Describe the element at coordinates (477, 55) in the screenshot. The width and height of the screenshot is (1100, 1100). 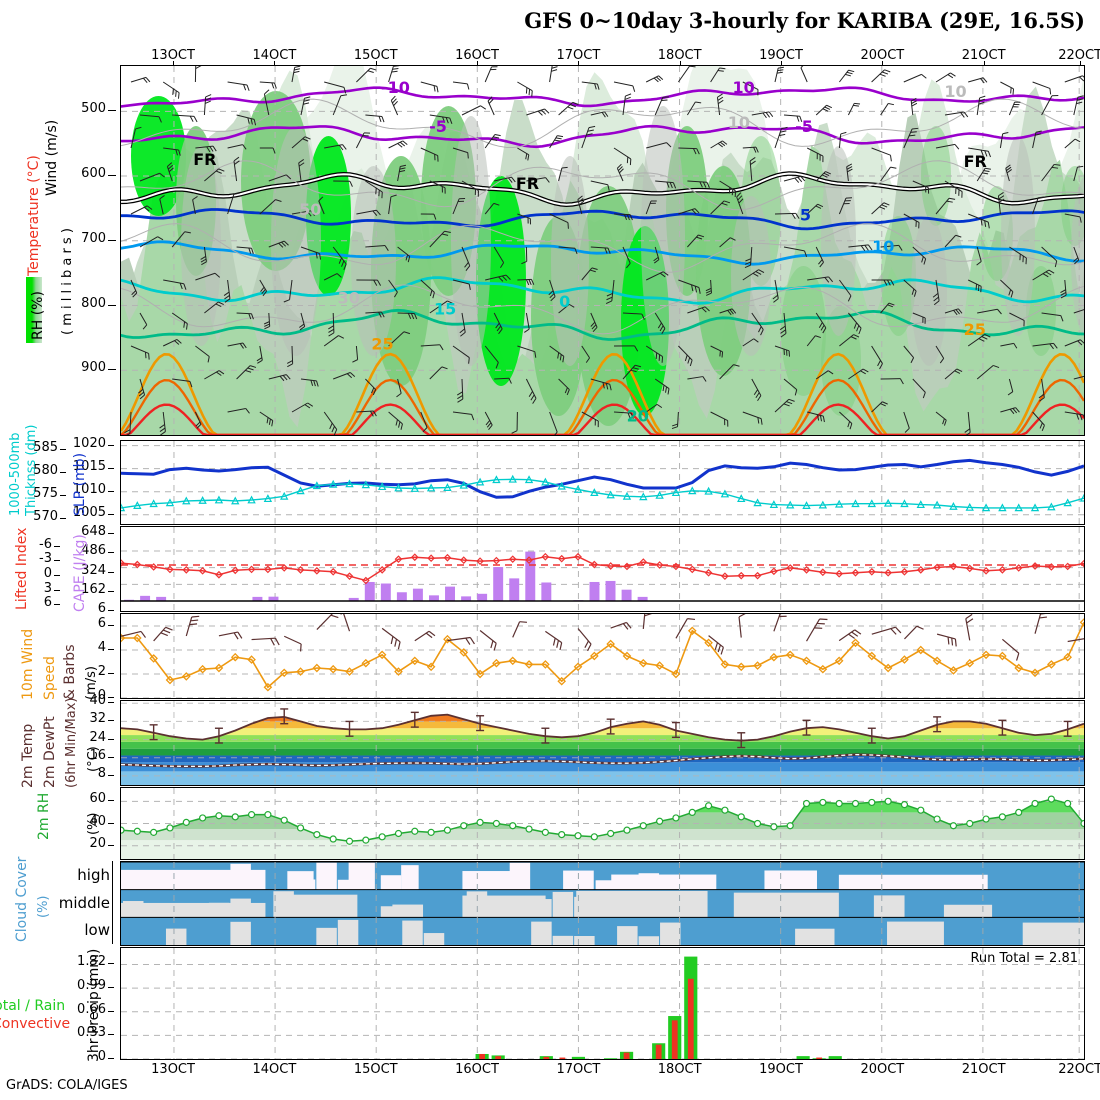
I see `time-label: 16OCT` at that location.